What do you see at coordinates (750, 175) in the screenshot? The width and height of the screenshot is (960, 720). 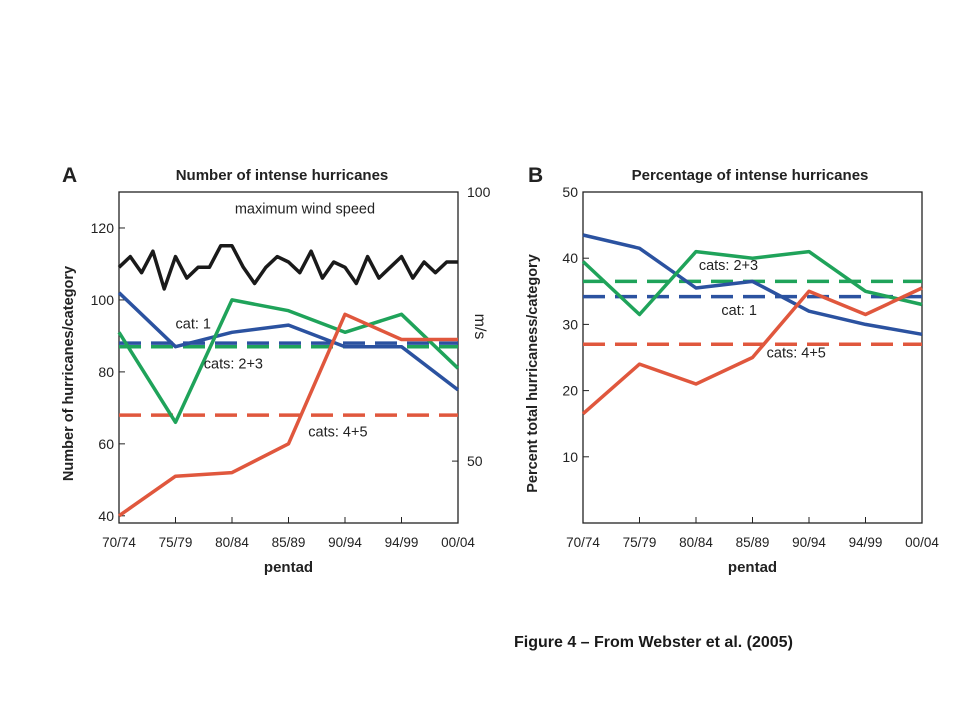 I see `chart-title: Percentage of intense hurricanes` at bounding box center [750, 175].